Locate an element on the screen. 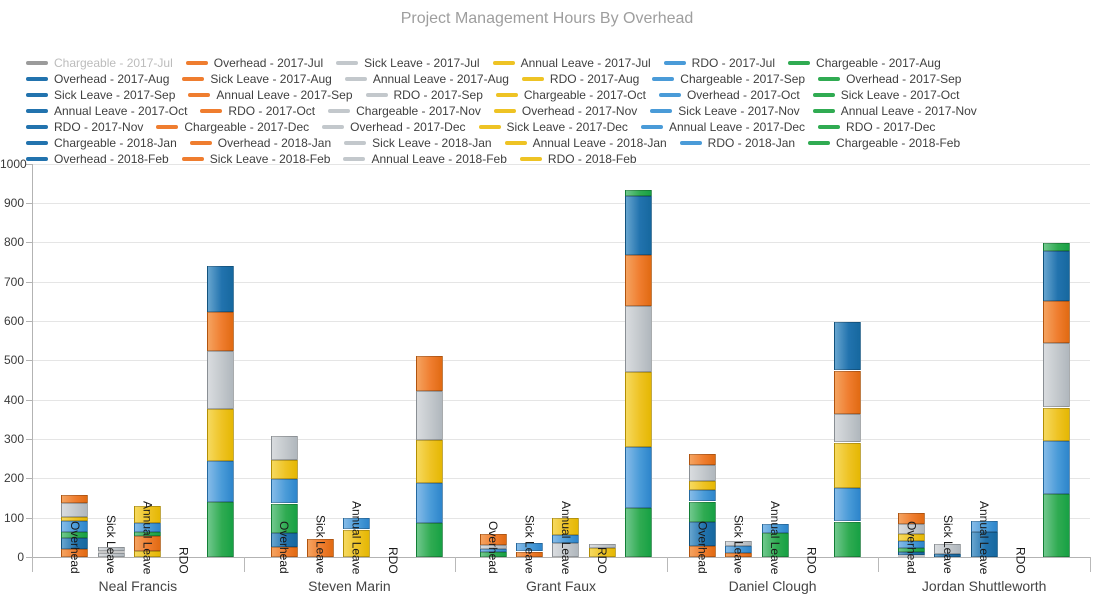 This screenshot has height=600, width=1094. legend-item: Sick Leave - 2018-Feb is located at coordinates (255, 158).